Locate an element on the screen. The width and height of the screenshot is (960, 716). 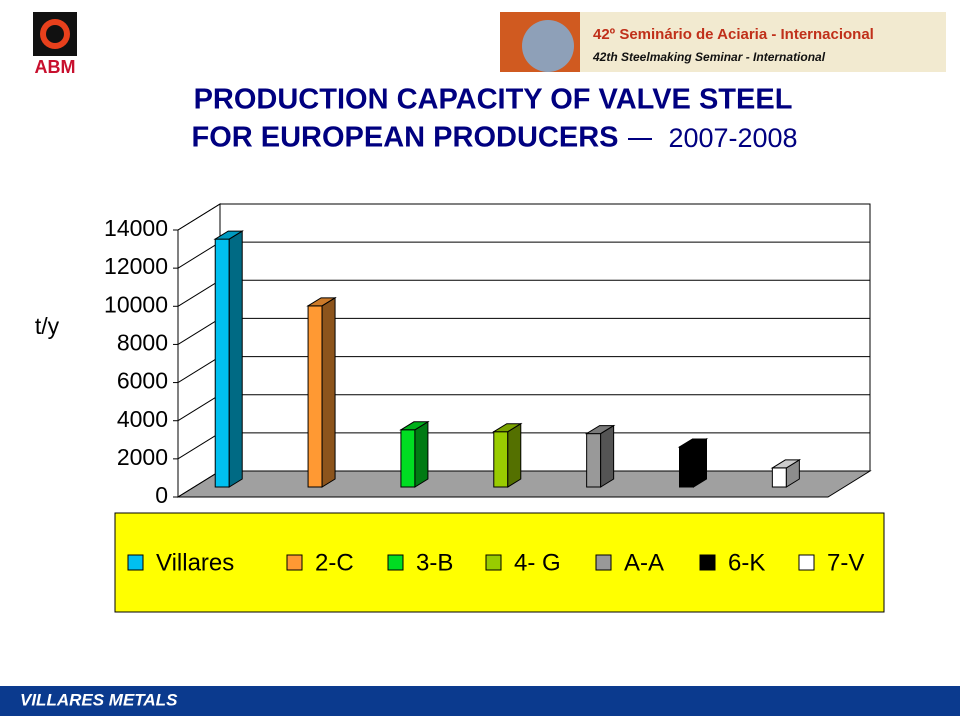
chart-period: 2007-2008 is located at coordinates (732, 138).